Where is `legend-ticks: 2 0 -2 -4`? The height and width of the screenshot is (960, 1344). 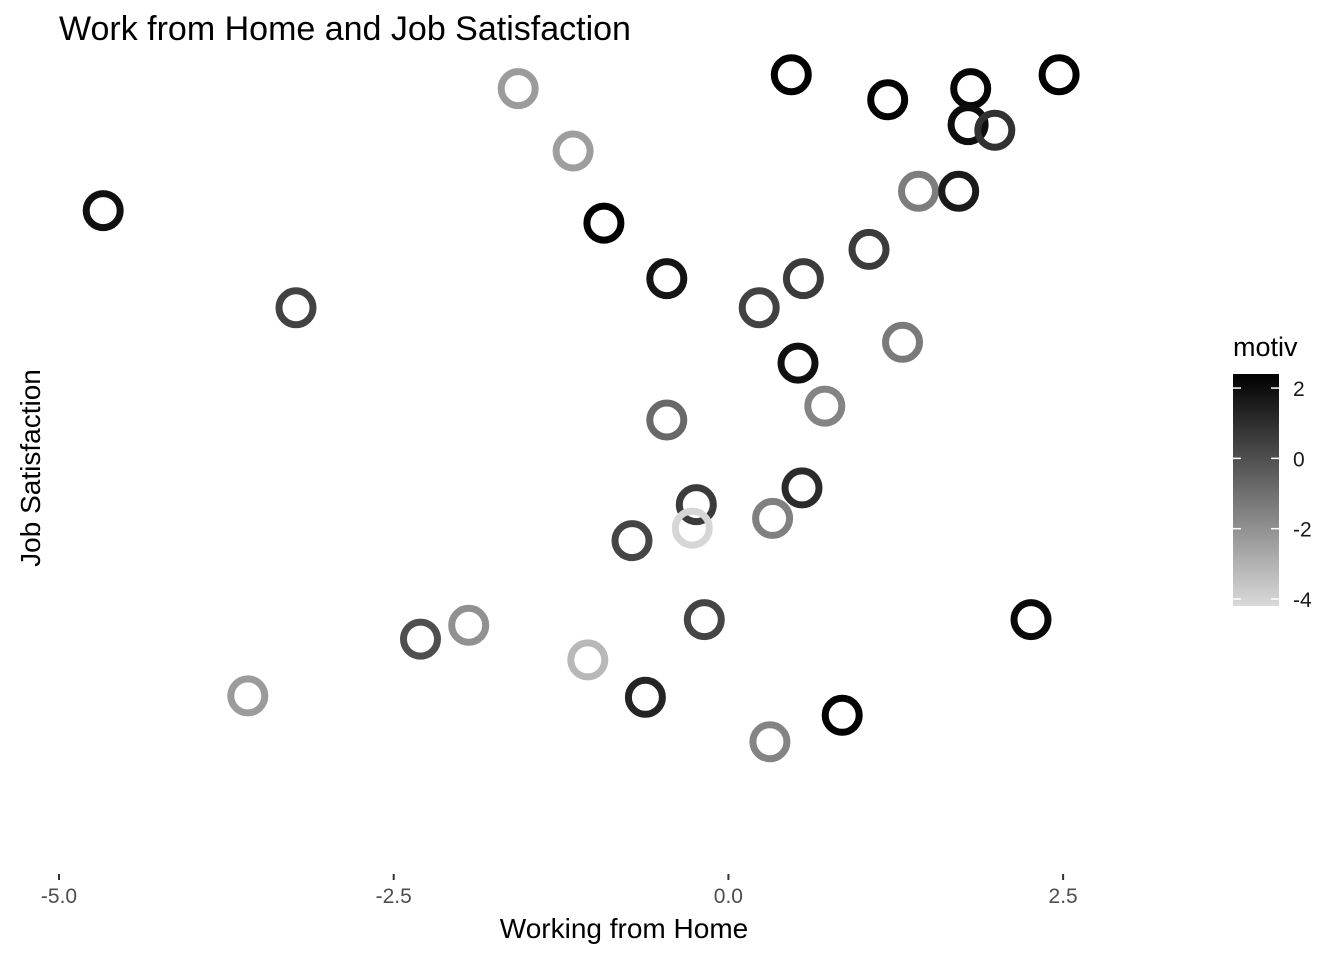
legend-ticks: 2 0 -2 -4 is located at coordinates (1272, 495).